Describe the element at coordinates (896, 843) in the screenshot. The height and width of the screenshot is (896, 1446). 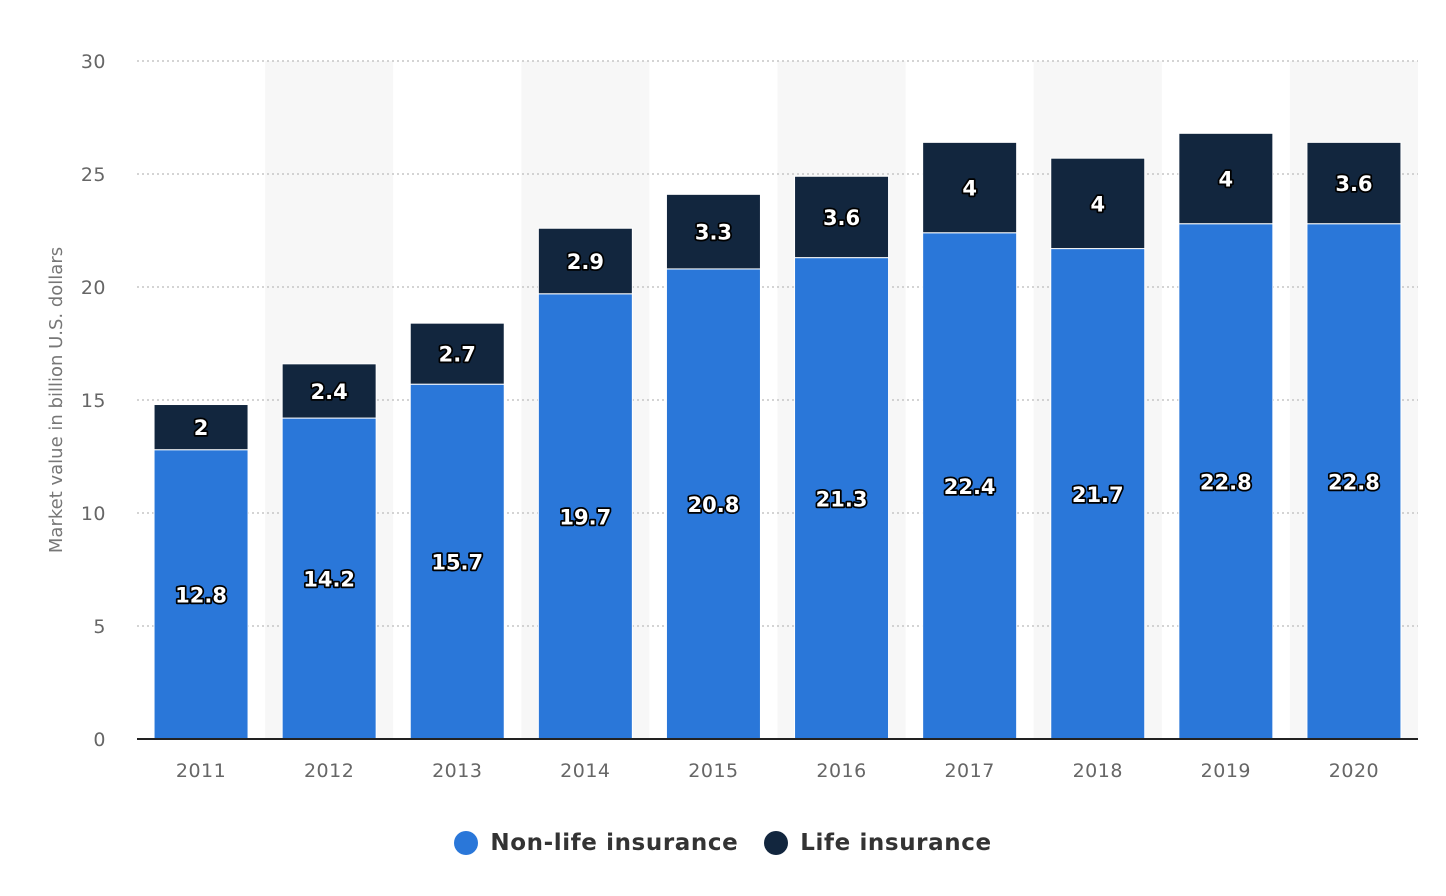
I see `legend-label-life: Life insurance` at that location.